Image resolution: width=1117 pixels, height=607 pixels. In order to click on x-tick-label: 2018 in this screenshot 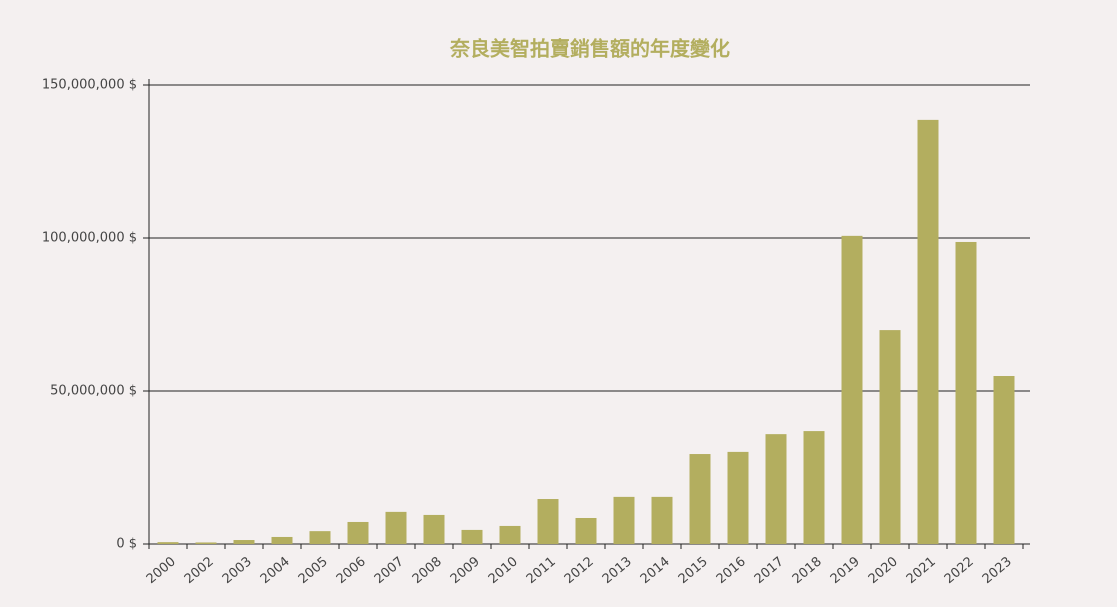, I will do `click(807, 570)`.